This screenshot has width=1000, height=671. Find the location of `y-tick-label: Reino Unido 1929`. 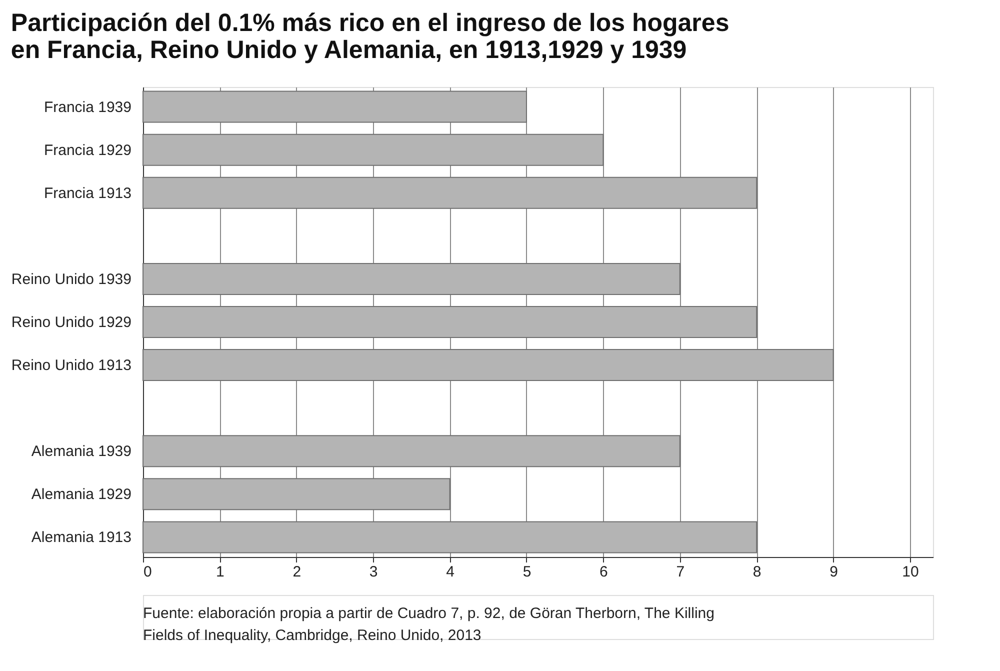

y-tick-label: Reino Unido 1929 is located at coordinates (71, 322).